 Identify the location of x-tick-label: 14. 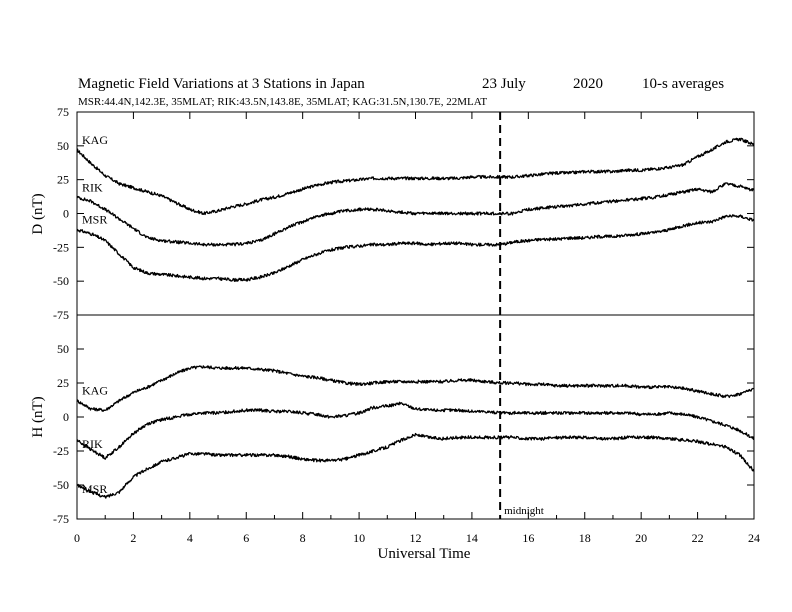
(472, 538).